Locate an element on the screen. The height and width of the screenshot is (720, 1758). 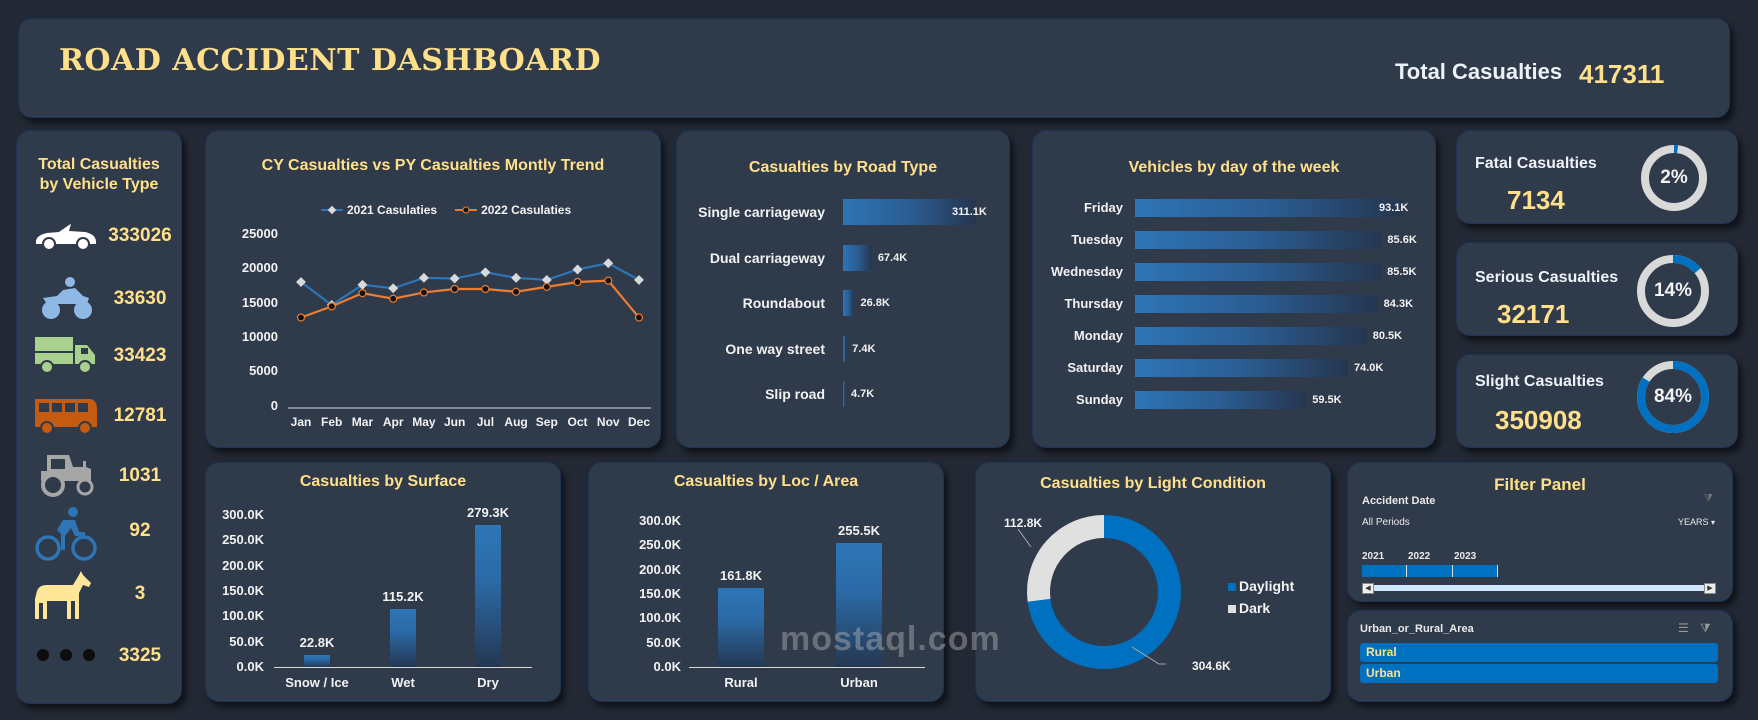
x-tick: Urban is located at coordinates (859, 682).